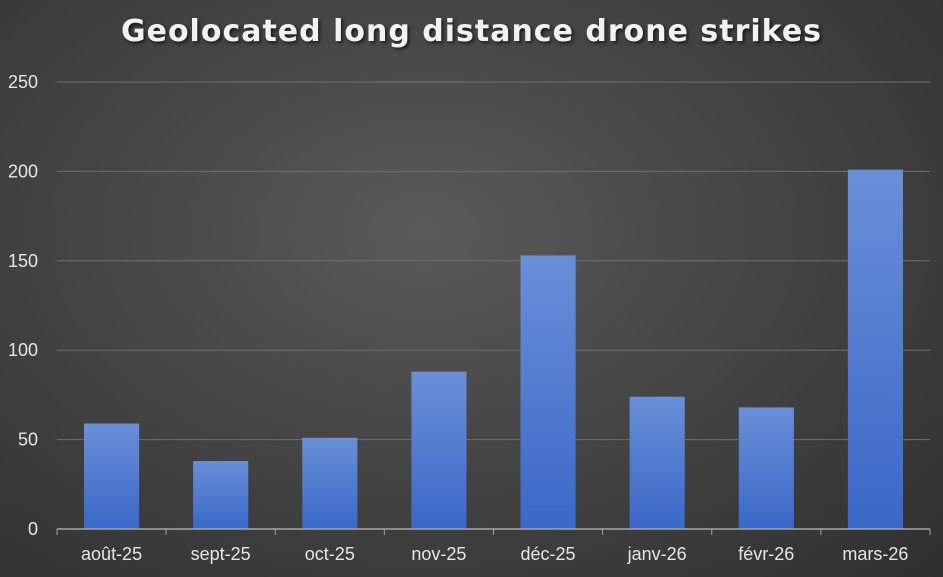  What do you see at coordinates (23, 82) in the screenshot?
I see `y-tick-label: 250` at bounding box center [23, 82].